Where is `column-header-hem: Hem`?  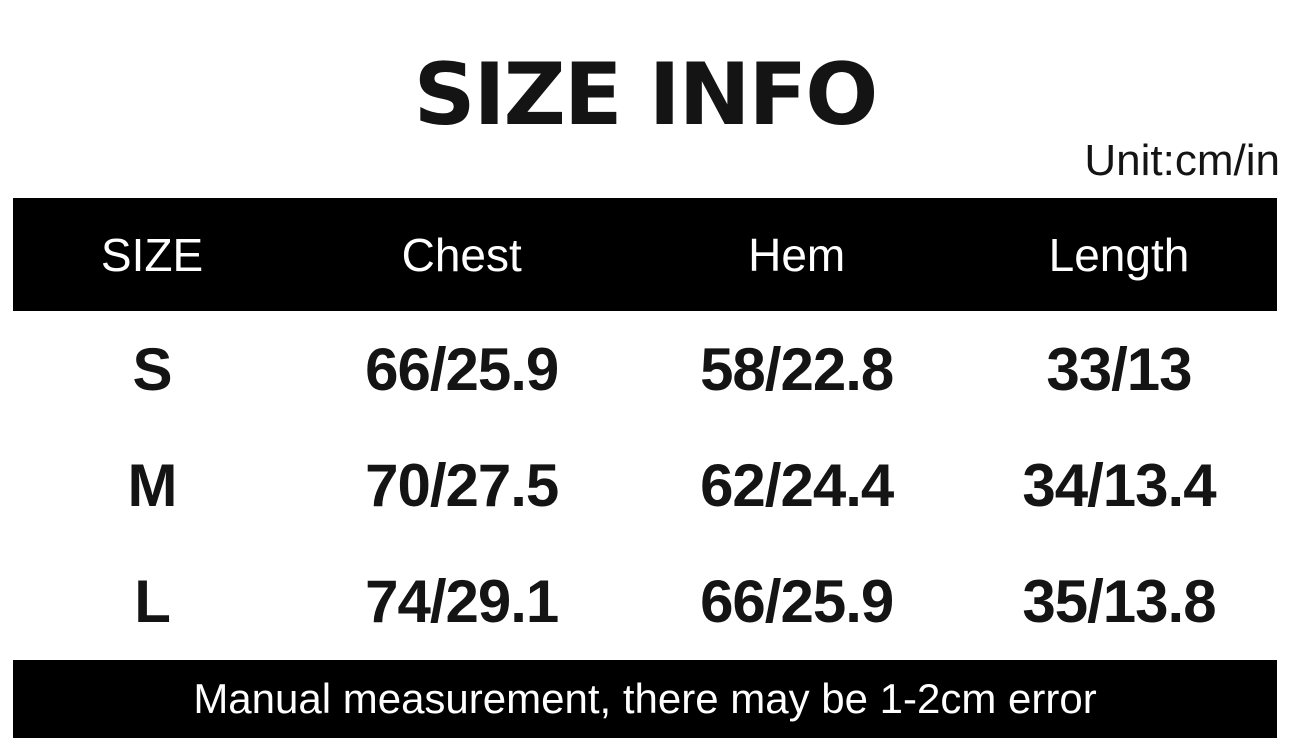
column-header-hem: Hem is located at coordinates (797, 254).